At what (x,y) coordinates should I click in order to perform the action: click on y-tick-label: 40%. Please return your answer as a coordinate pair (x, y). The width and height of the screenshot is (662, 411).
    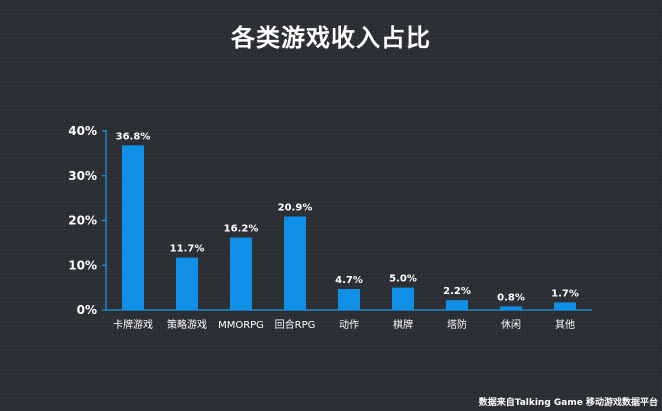
    Looking at the image, I should click on (82, 131).